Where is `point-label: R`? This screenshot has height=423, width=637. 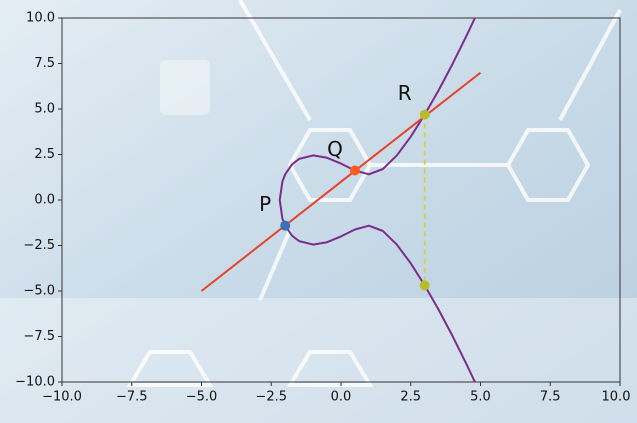
point-label: R is located at coordinates (405, 93).